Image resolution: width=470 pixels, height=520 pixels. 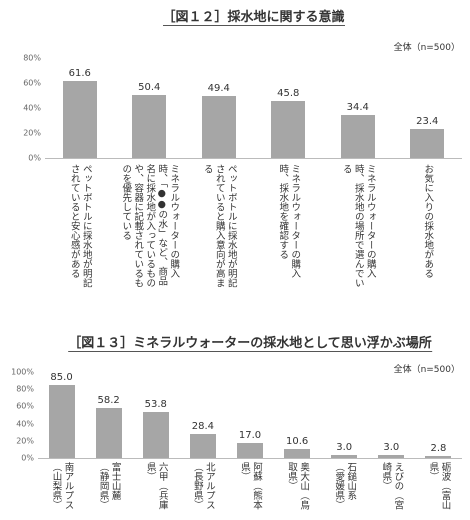 What do you see at coordinates (155, 404) in the screenshot?
I see `data-label: 53.8` at bounding box center [155, 404].